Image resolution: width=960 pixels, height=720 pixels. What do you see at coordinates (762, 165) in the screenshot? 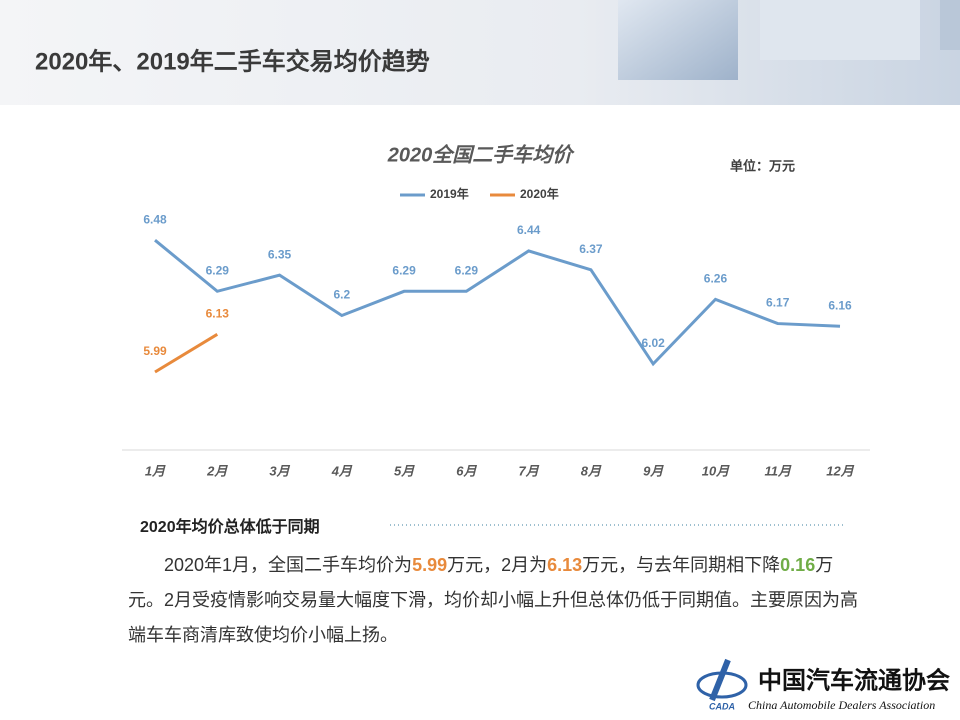
I see `unit-label: 单位：万元` at bounding box center [762, 165].